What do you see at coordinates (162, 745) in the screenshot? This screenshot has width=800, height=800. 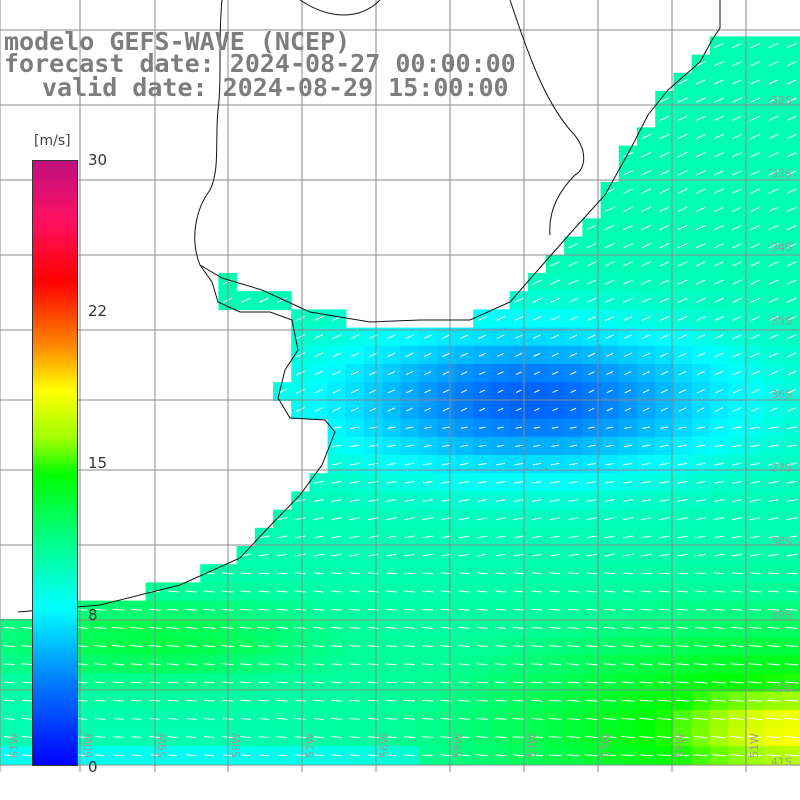 I see `lon-label: 59W` at bounding box center [162, 745].